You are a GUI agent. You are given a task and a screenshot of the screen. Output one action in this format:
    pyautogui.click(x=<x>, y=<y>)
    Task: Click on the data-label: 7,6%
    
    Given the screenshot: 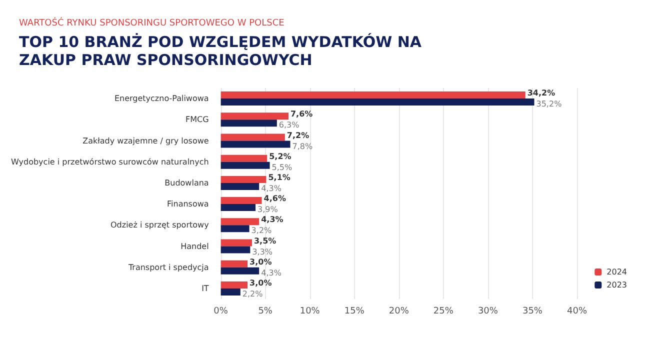 What is the action you would take?
    pyautogui.click(x=301, y=114)
    